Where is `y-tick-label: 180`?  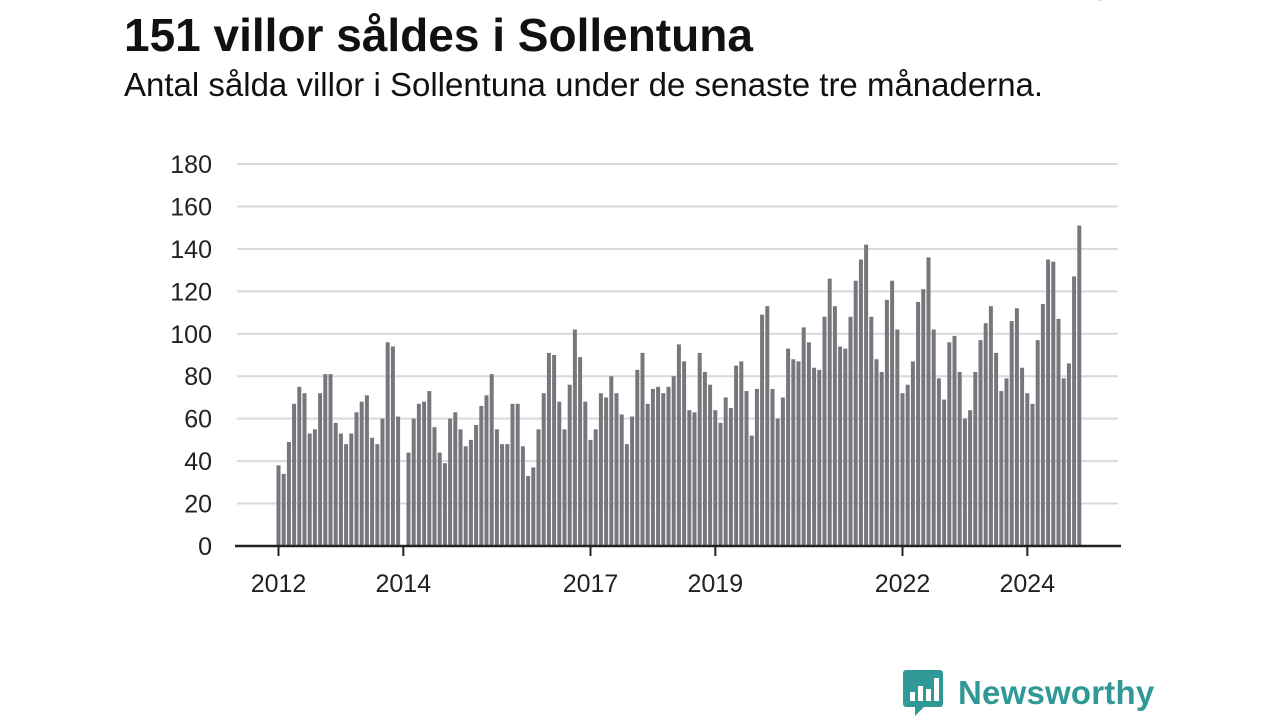 y-tick-label: 180 is located at coordinates (191, 165).